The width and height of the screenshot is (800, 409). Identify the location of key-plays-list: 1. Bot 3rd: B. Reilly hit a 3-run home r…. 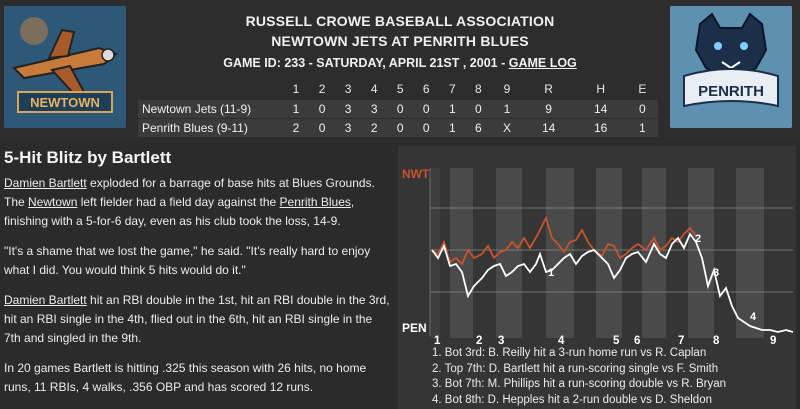
(612, 377).